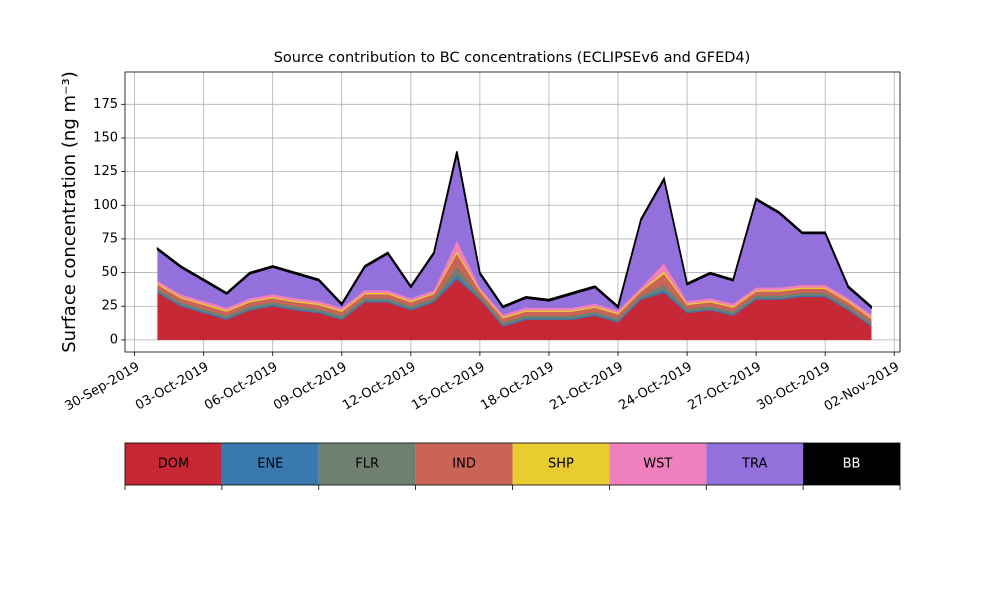 This screenshot has height=600, width=1000. What do you see at coordinates (109, 306) in the screenshot?
I see `y-tick-label: 25` at bounding box center [109, 306].